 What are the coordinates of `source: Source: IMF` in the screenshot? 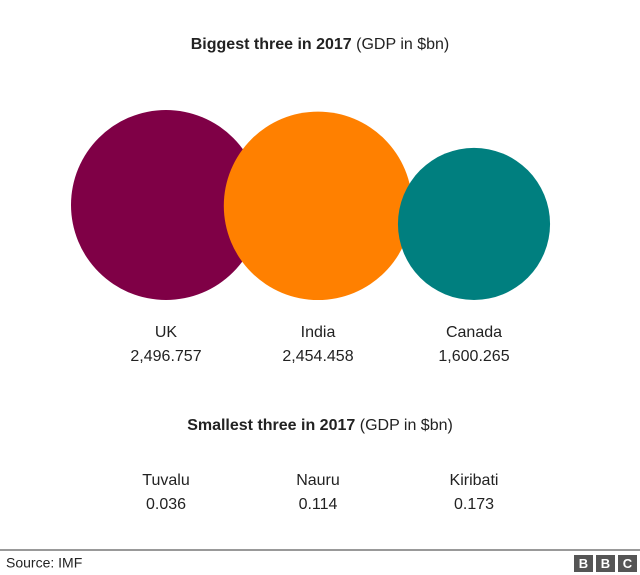 It's located at (44, 563).